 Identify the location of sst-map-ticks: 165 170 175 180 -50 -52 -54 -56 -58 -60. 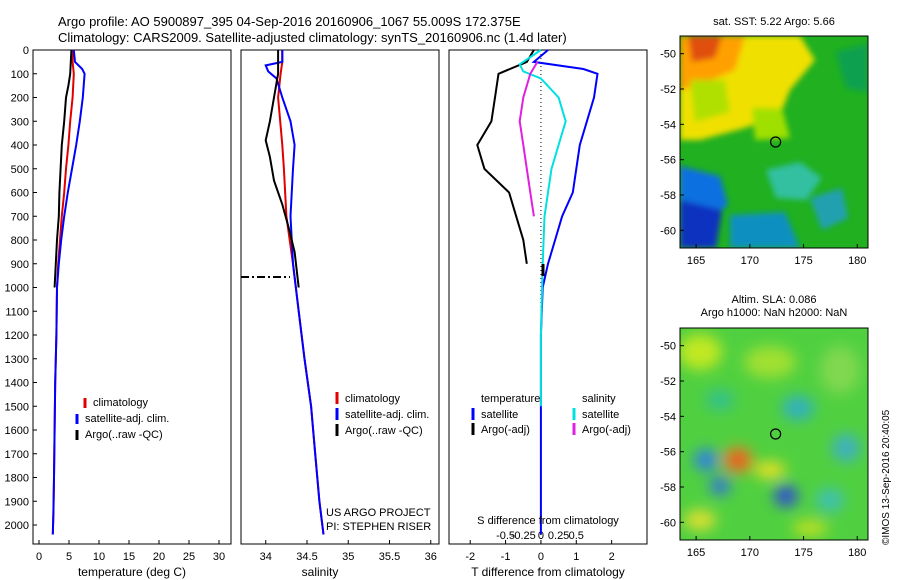
(763, 158).